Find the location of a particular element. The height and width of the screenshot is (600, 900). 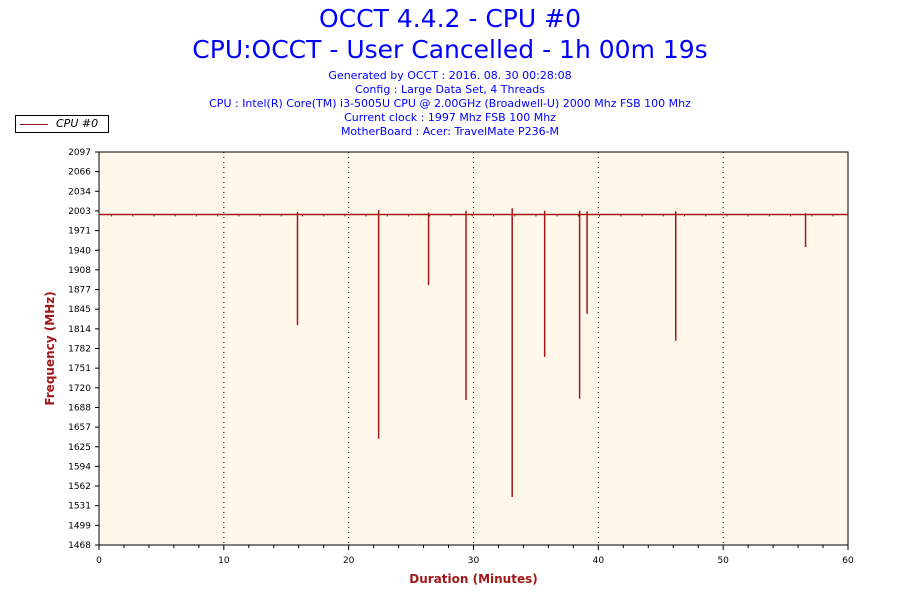

y-axis-label: Frequency (MHz) is located at coordinates (50, 348).